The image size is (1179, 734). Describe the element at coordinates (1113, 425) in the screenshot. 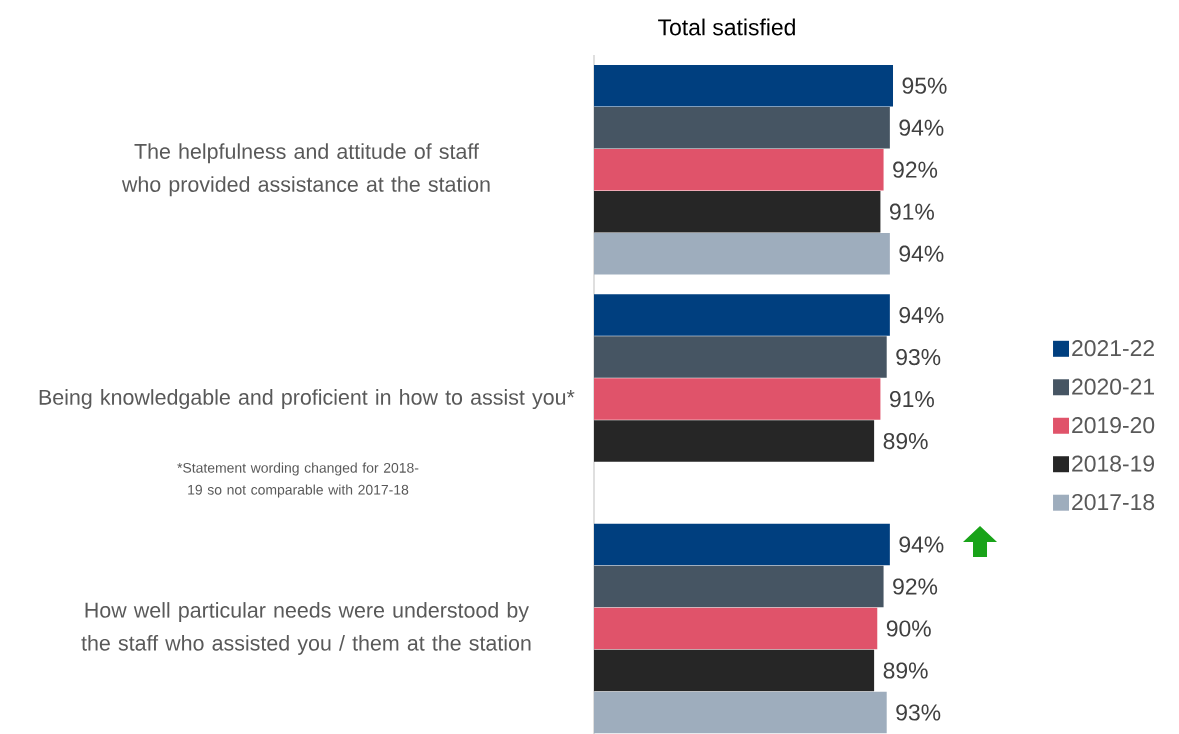

I see `legend-label: 2019-20` at that location.